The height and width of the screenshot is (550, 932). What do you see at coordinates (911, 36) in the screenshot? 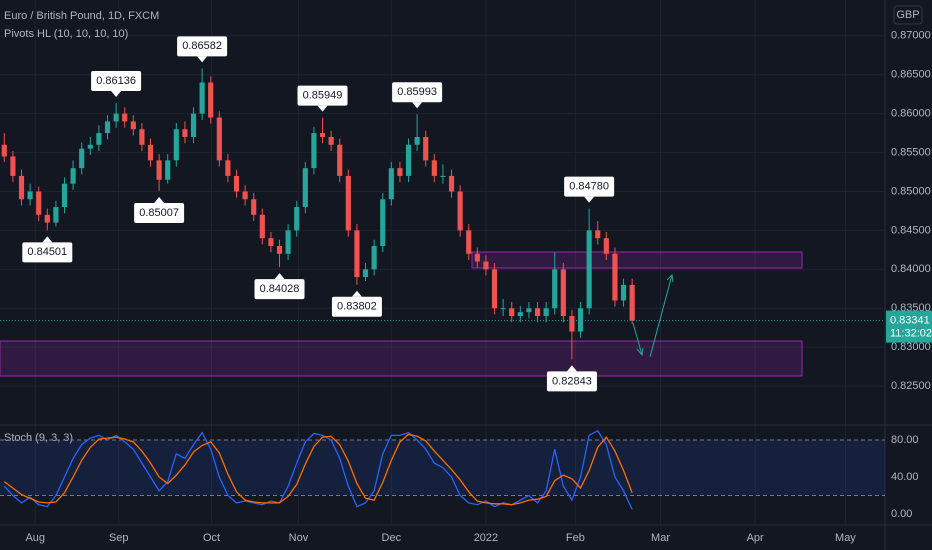
I see `y-tick-label: 0.87000` at bounding box center [911, 36].